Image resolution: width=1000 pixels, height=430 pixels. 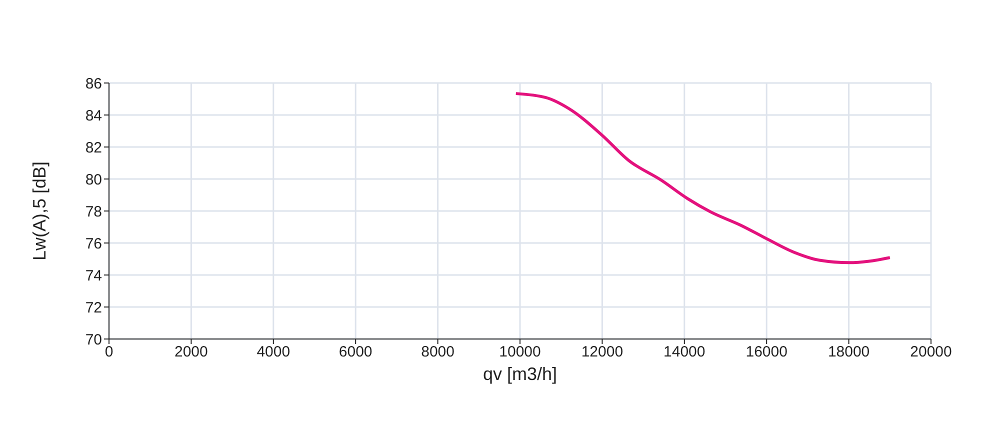 I want to click on y-tick-label: 86, so click(x=93, y=83).